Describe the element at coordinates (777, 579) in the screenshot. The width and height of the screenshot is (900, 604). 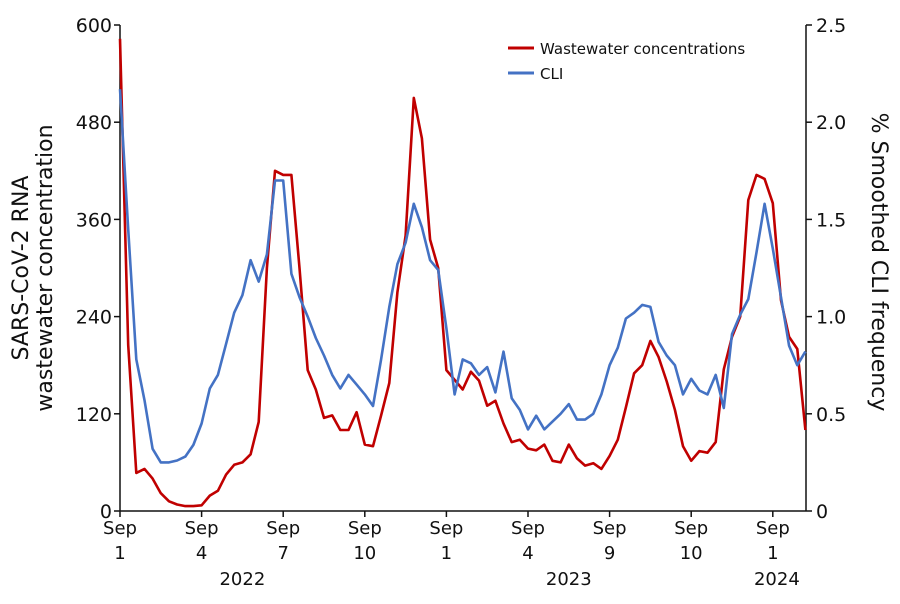
I see `x-year-label: 2024` at that location.